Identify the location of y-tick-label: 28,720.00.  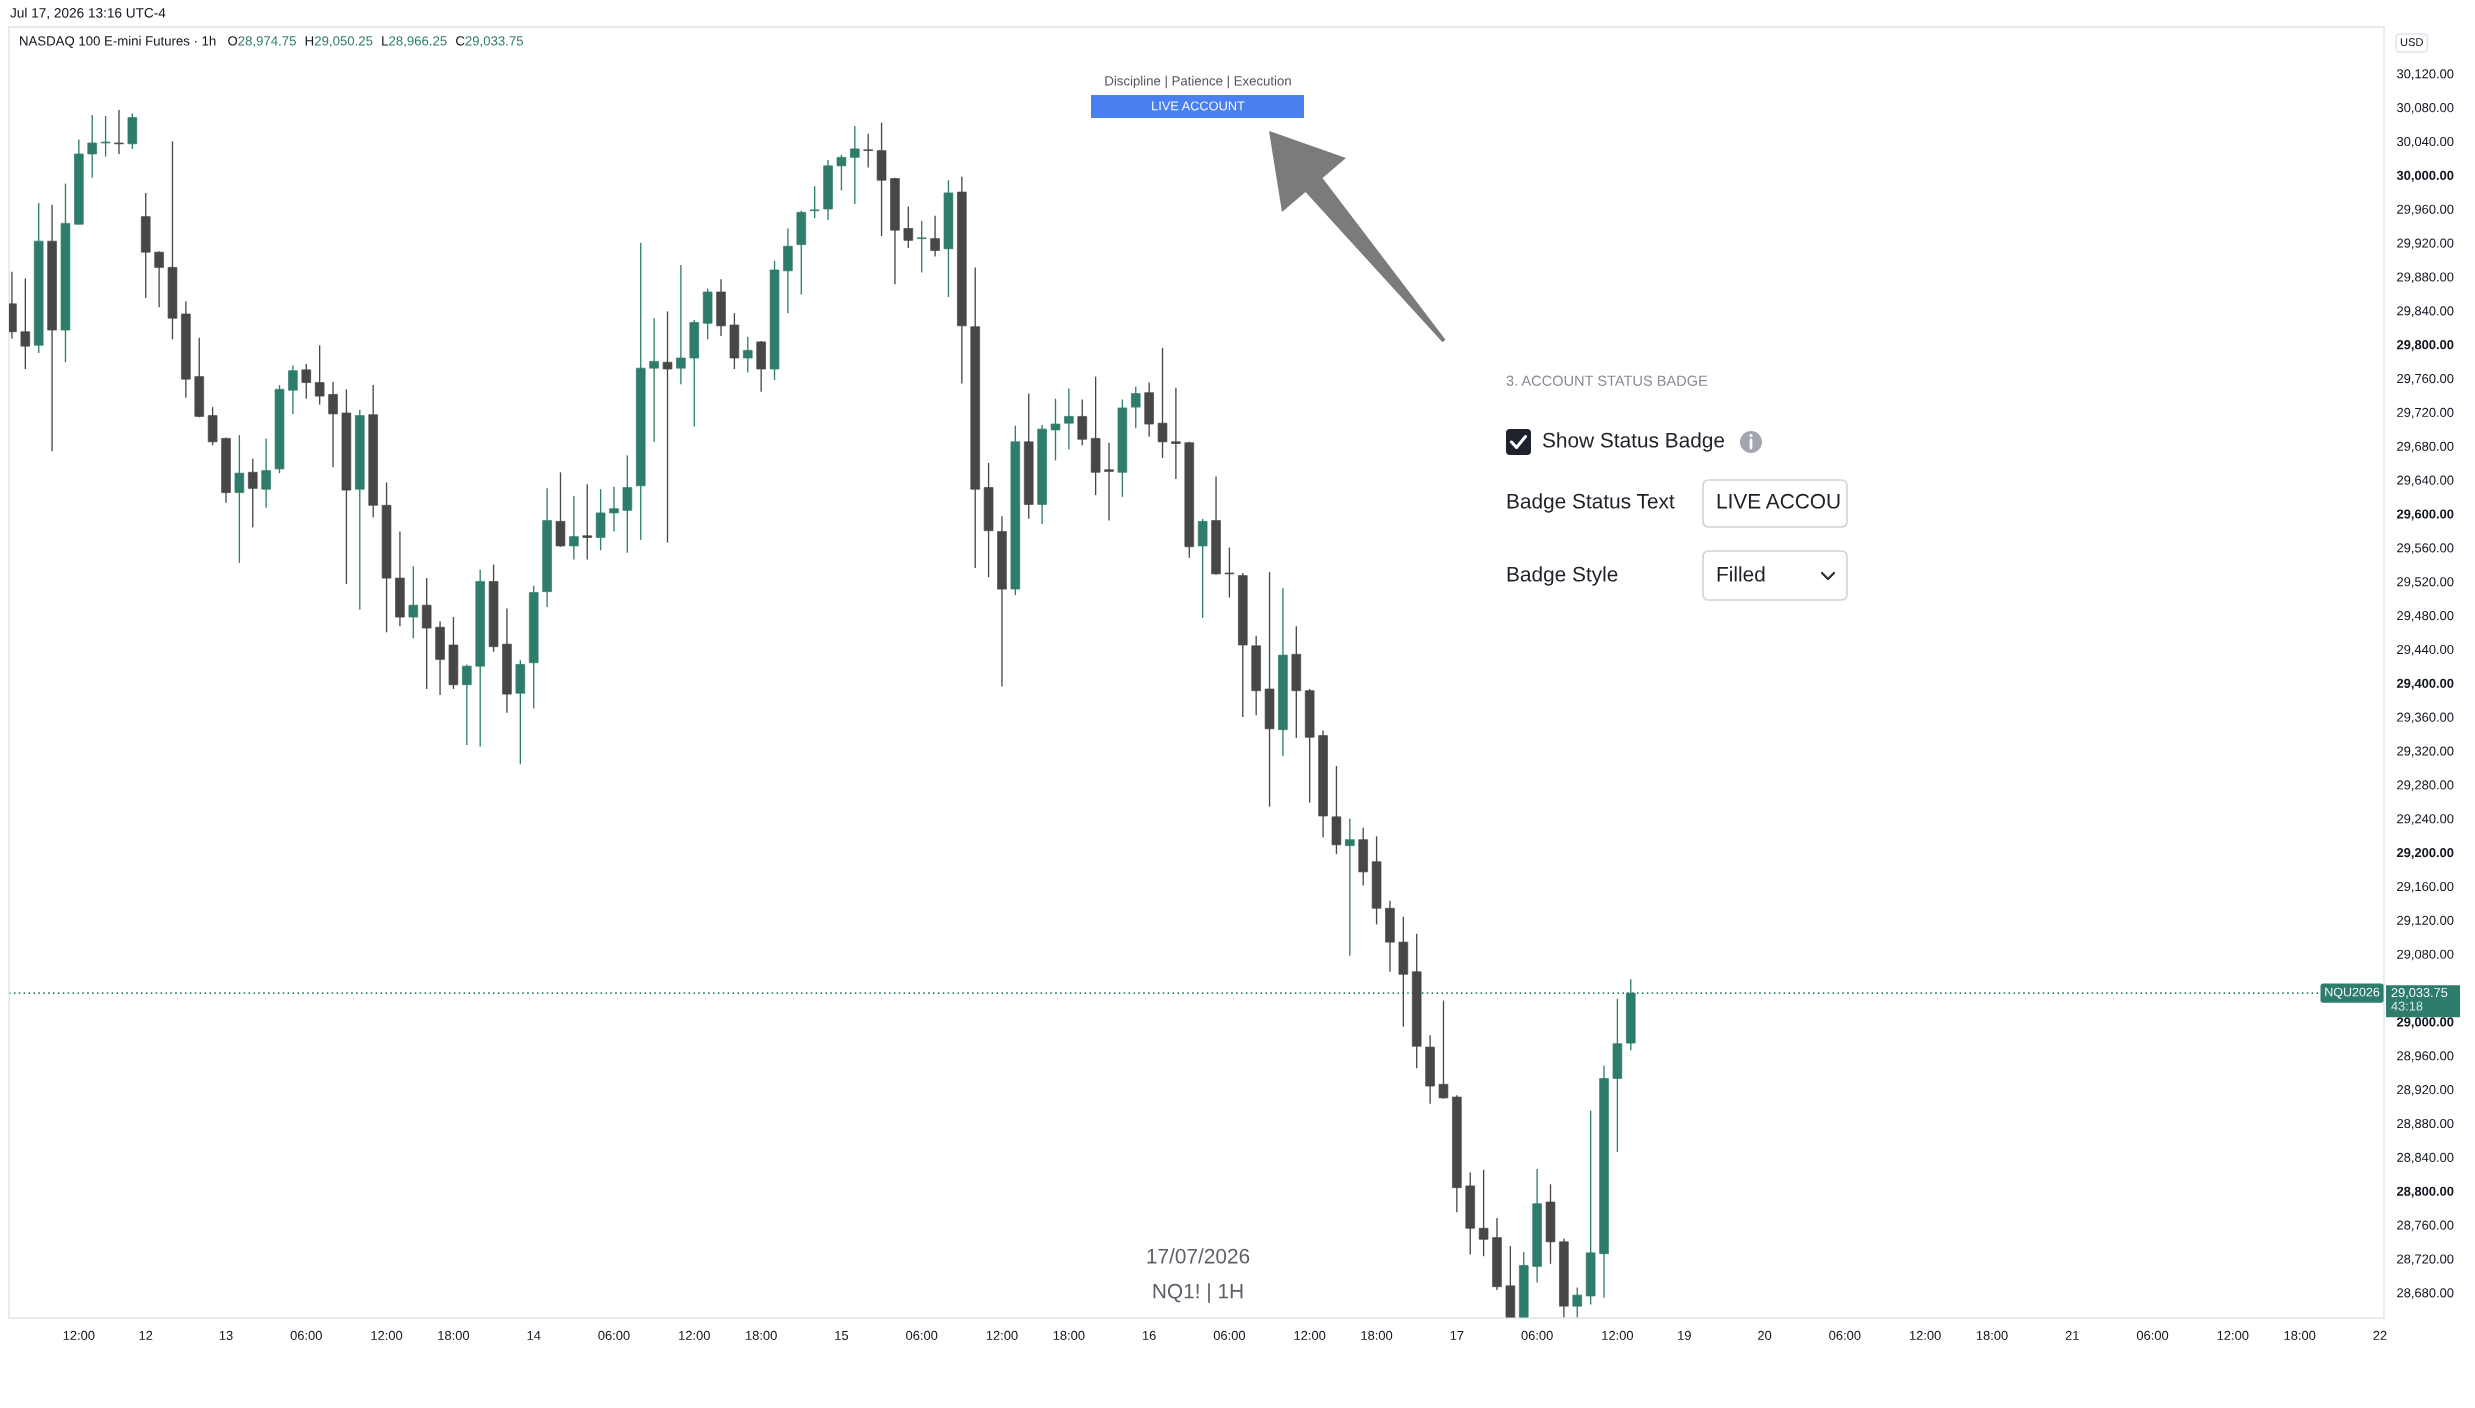
(2425, 1260).